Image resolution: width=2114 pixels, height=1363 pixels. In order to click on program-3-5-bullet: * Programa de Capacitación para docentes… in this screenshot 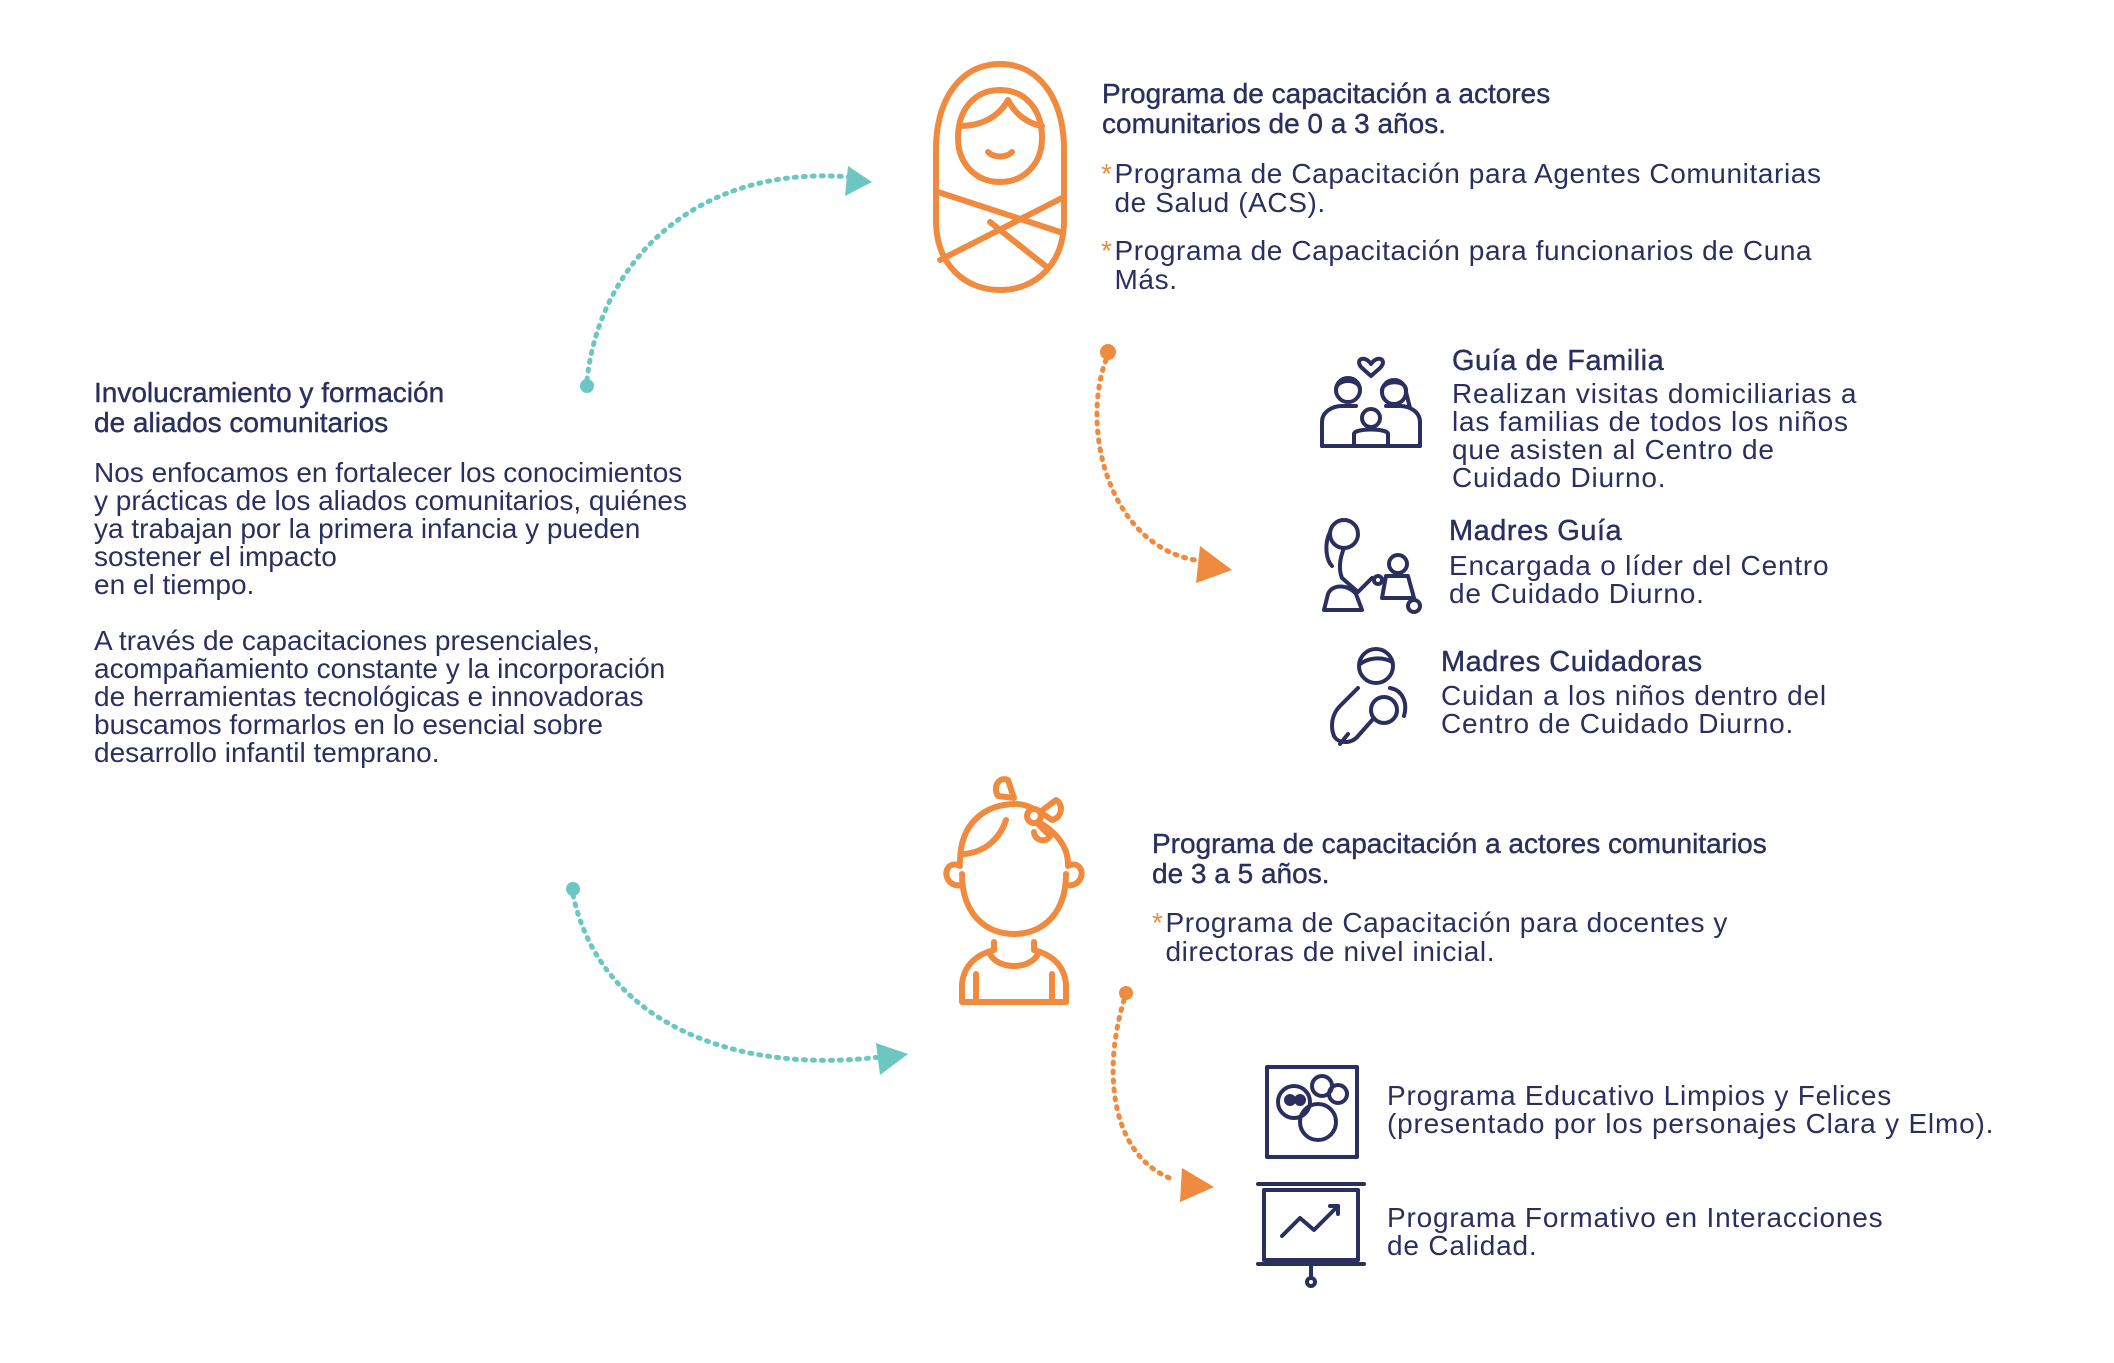, I will do `click(1552, 937)`.